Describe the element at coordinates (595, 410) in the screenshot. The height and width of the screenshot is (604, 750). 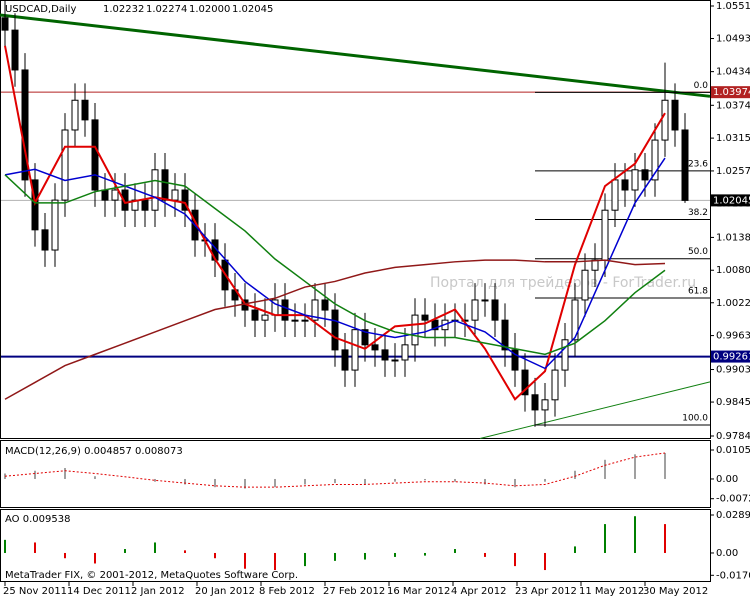
I see `trendline` at that location.